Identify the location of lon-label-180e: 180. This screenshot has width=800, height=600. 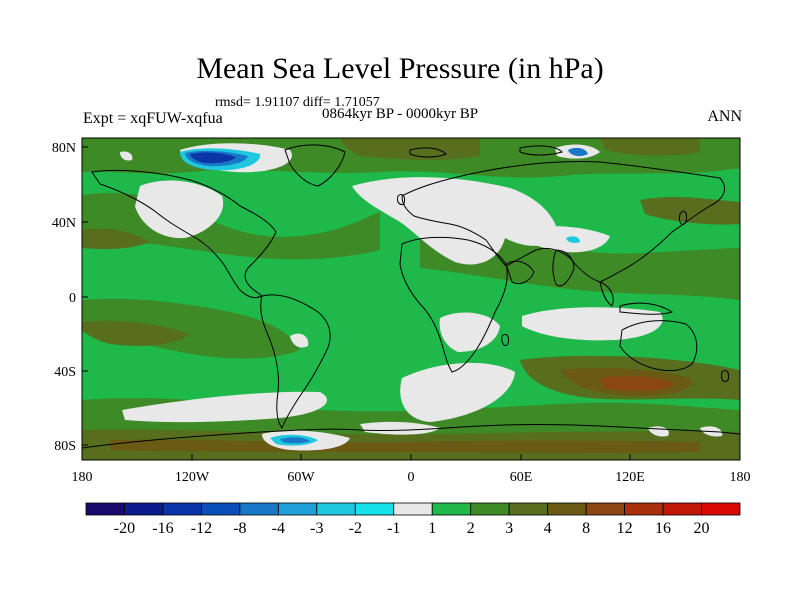
(740, 477).